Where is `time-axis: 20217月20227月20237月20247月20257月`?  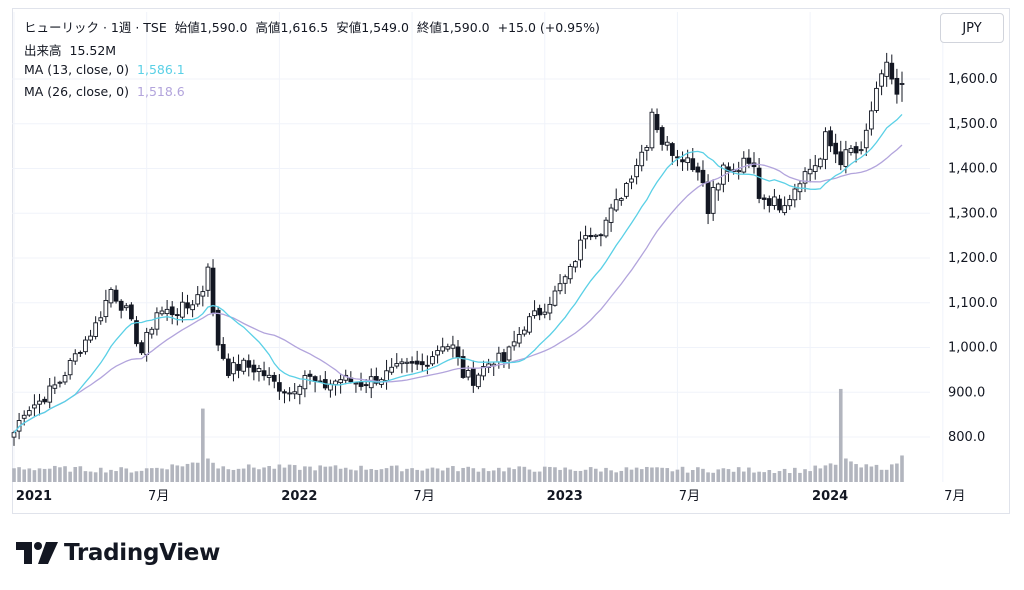 time-axis: 20217月20227月20237月20247月20257月 is located at coordinates (520, 496).